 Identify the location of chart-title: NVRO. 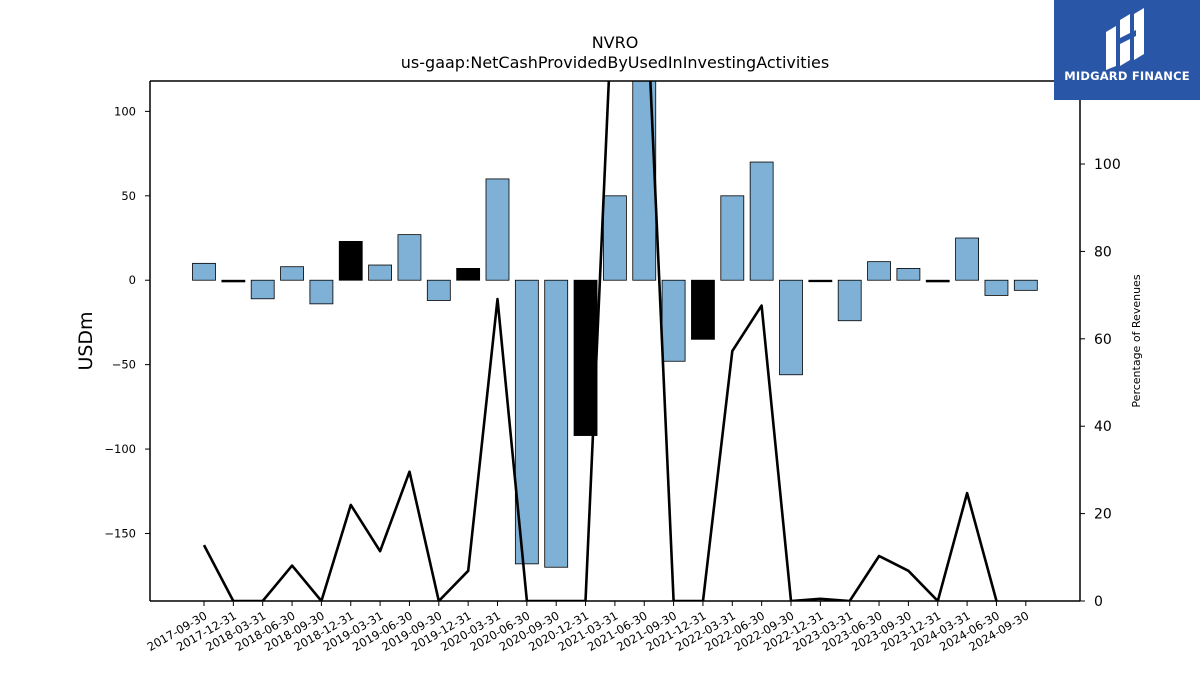
(615, 42).